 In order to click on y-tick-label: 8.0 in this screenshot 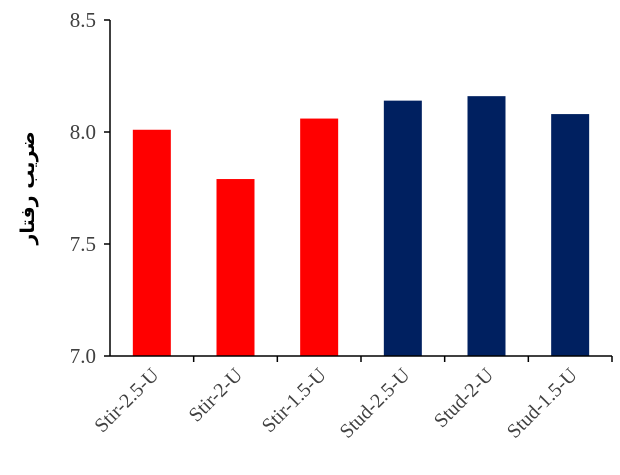, I will do `click(83, 132)`.